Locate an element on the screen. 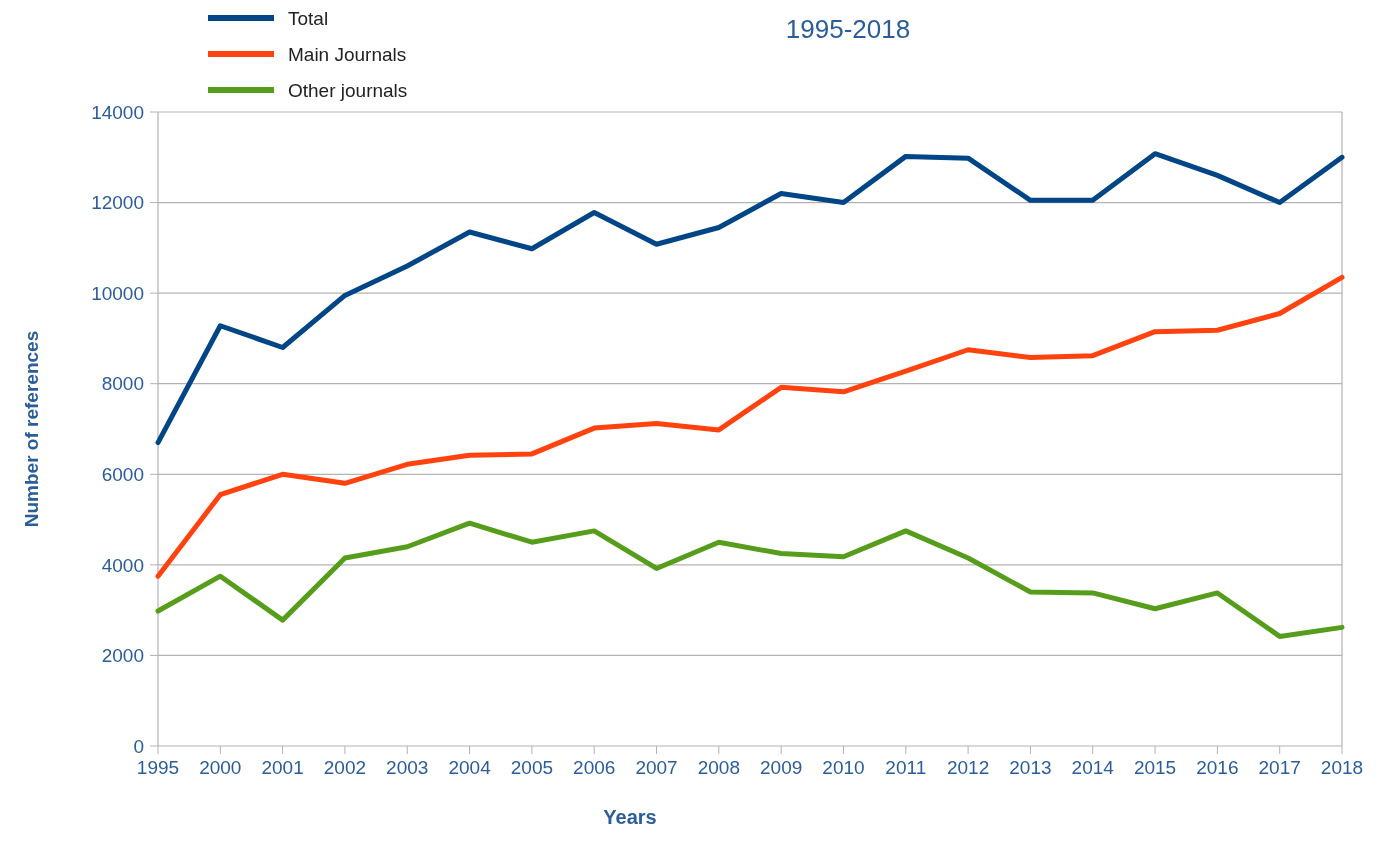  y-tick-label: 12000 is located at coordinates (117, 203).